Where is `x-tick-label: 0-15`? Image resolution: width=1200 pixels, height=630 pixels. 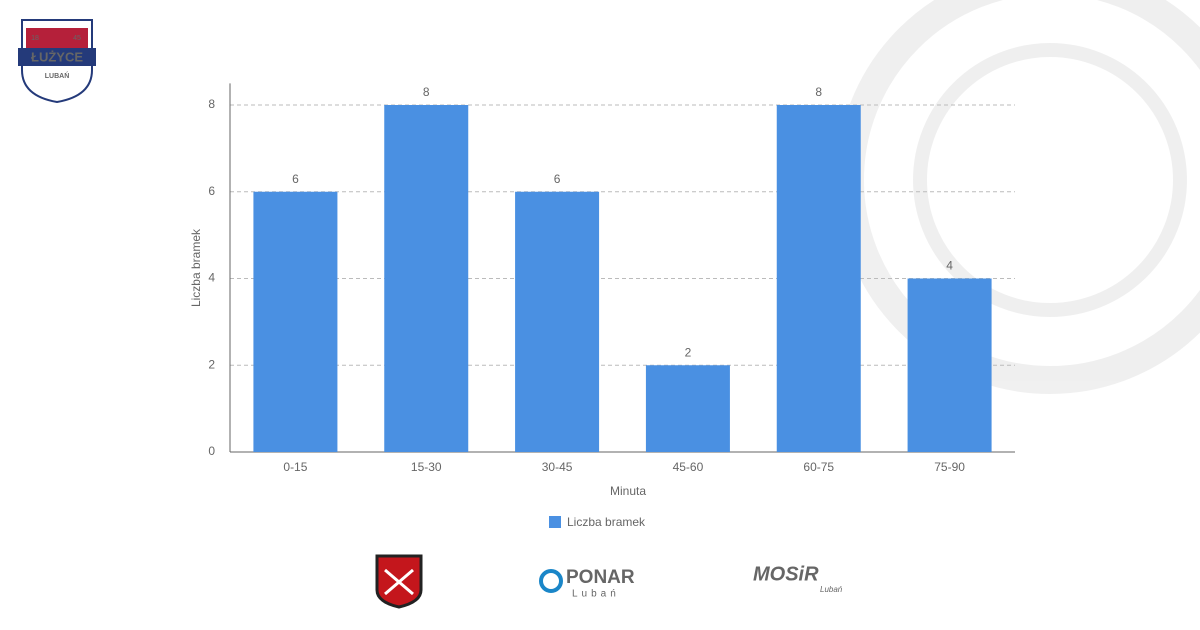 x-tick-label: 0-15 is located at coordinates (295, 467).